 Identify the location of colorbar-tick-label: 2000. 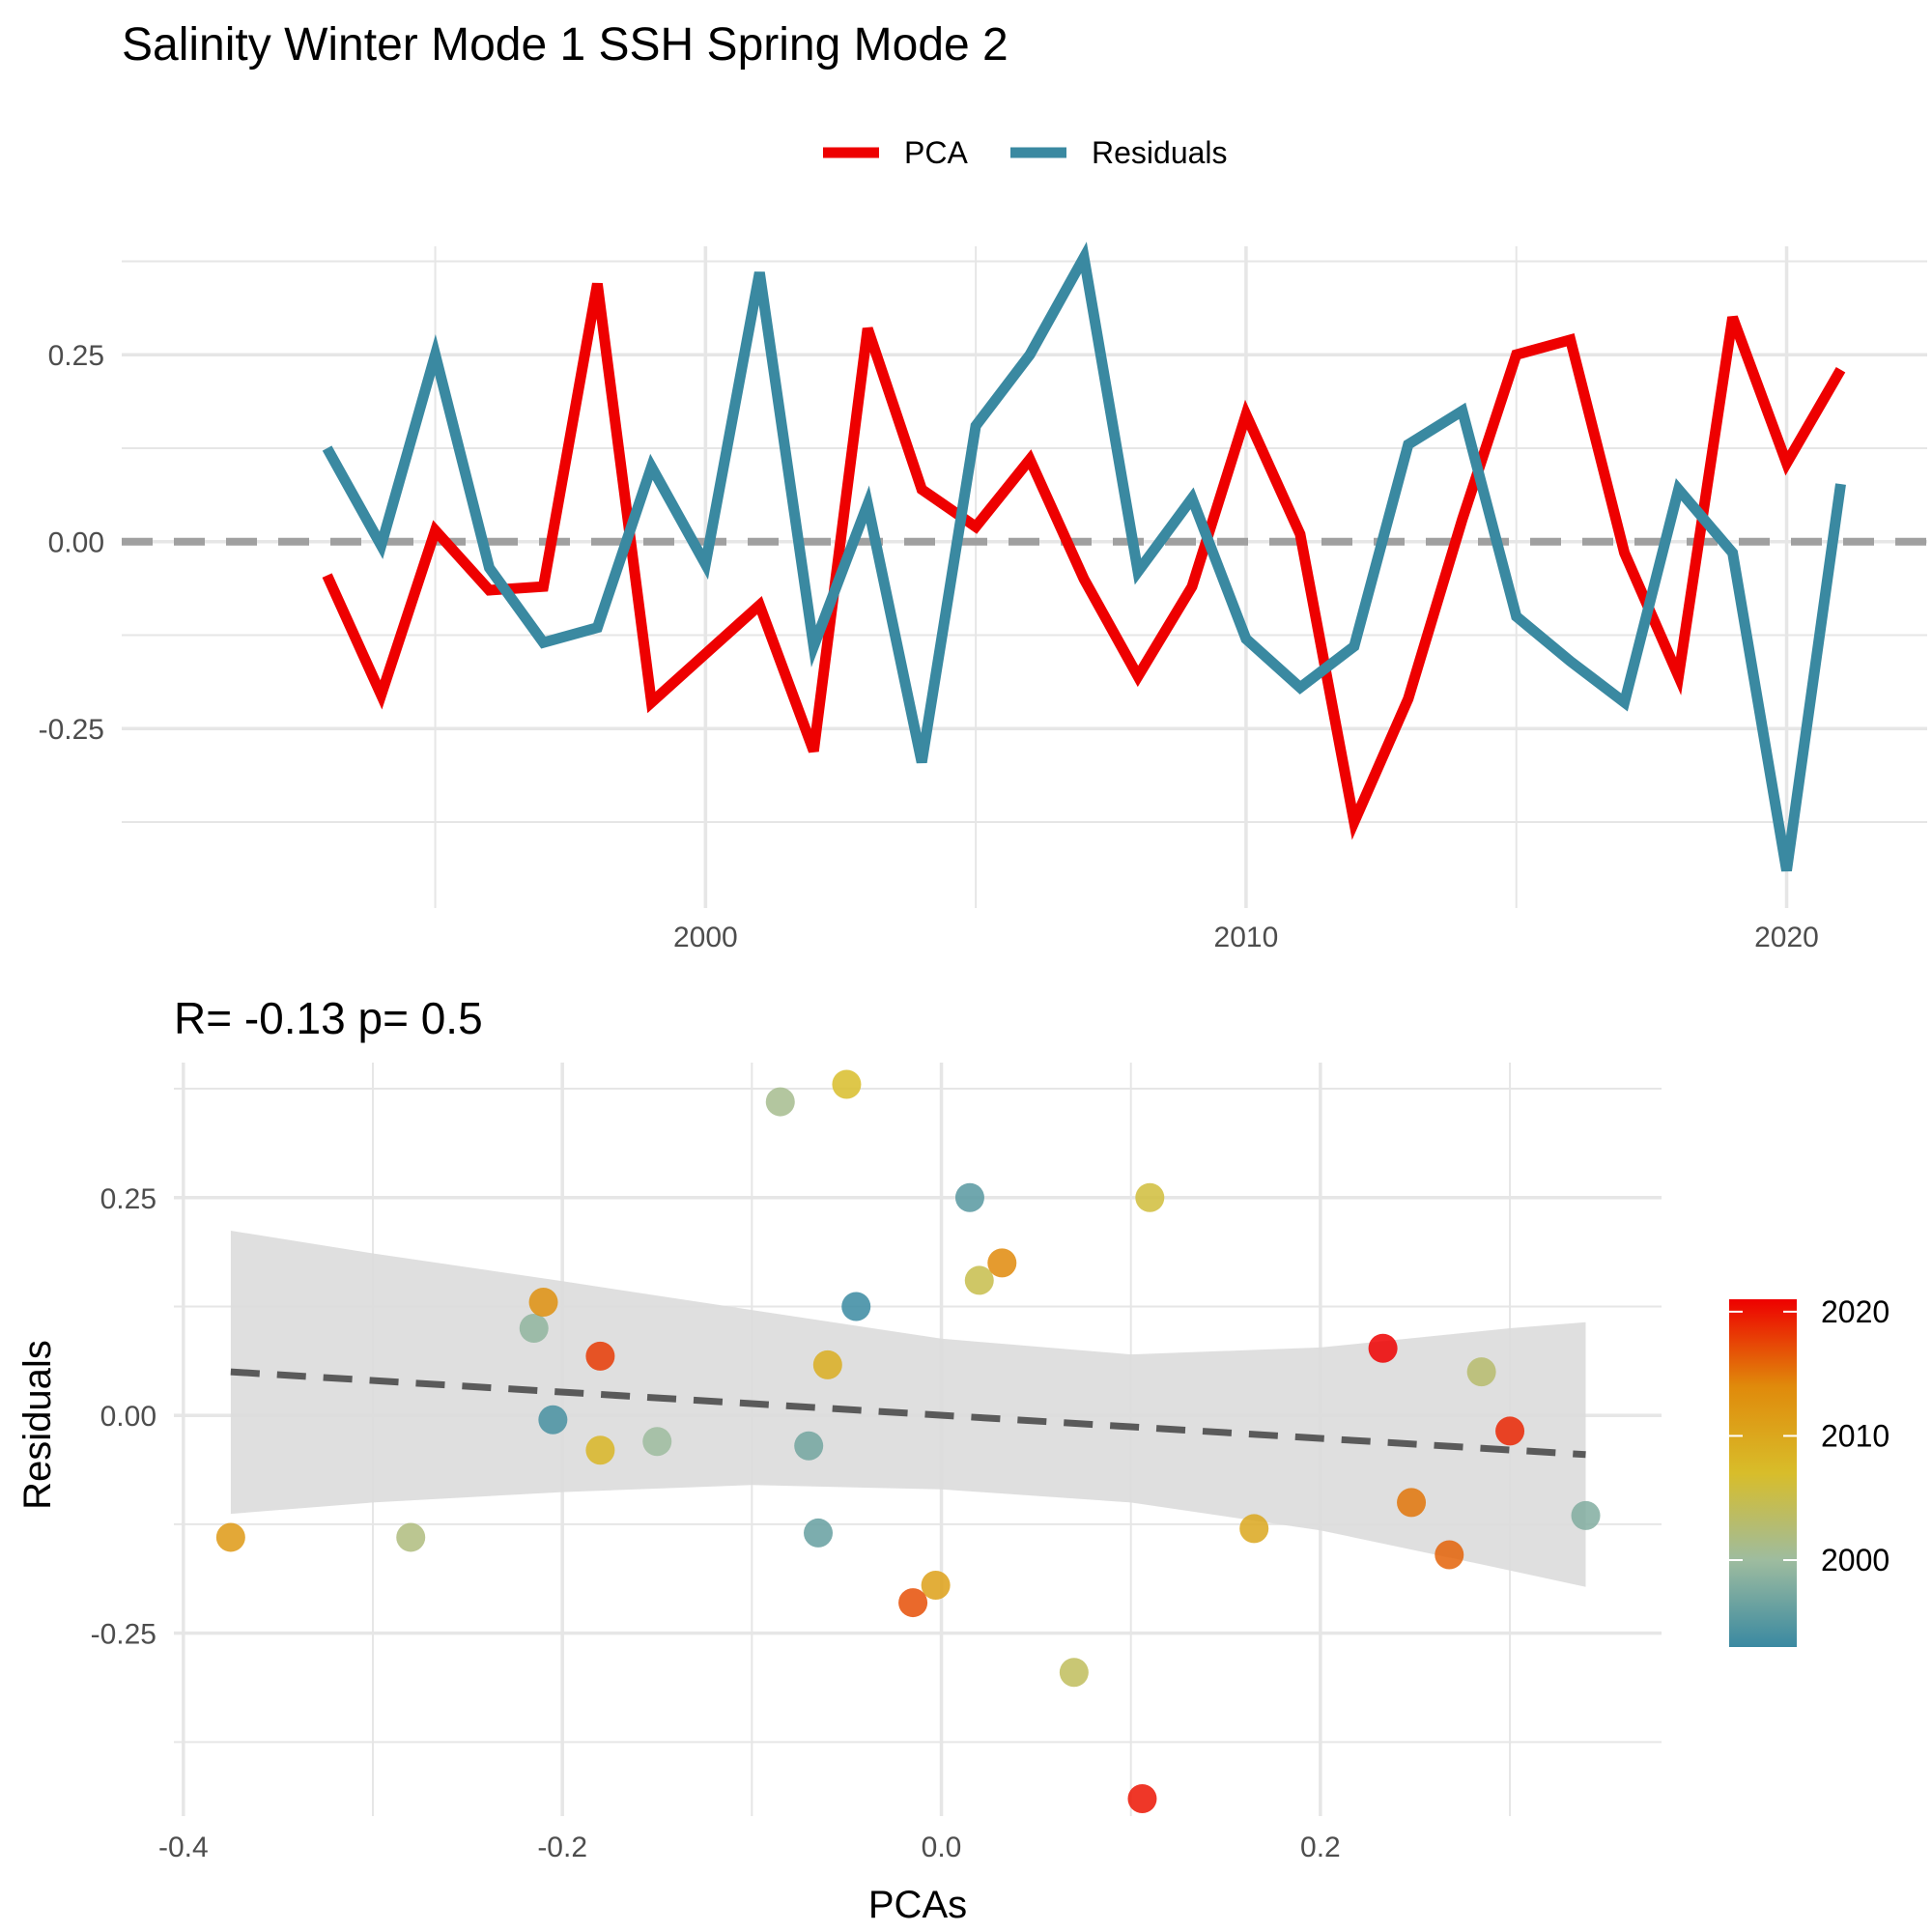
(1855, 1560).